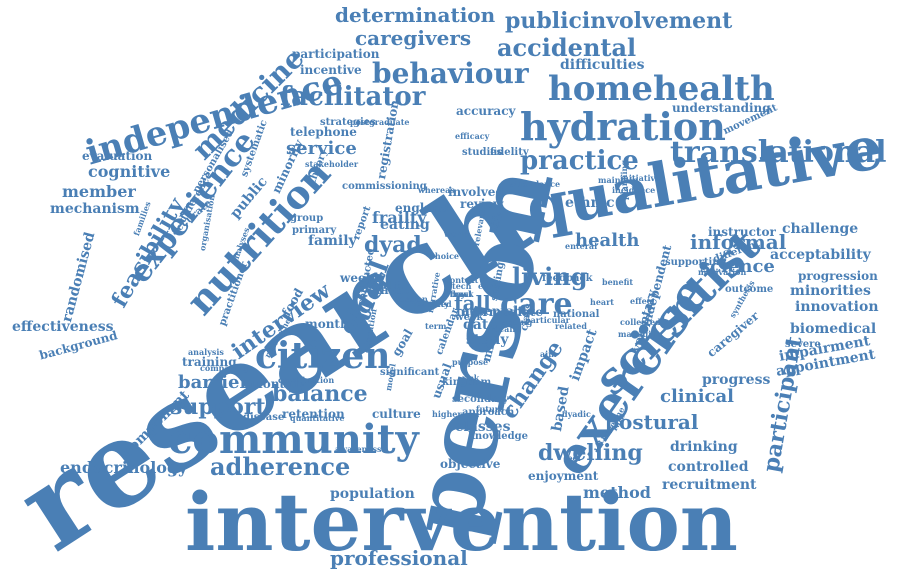 The image size is (900, 580). I want to click on word-primary: primary, so click(314, 230).